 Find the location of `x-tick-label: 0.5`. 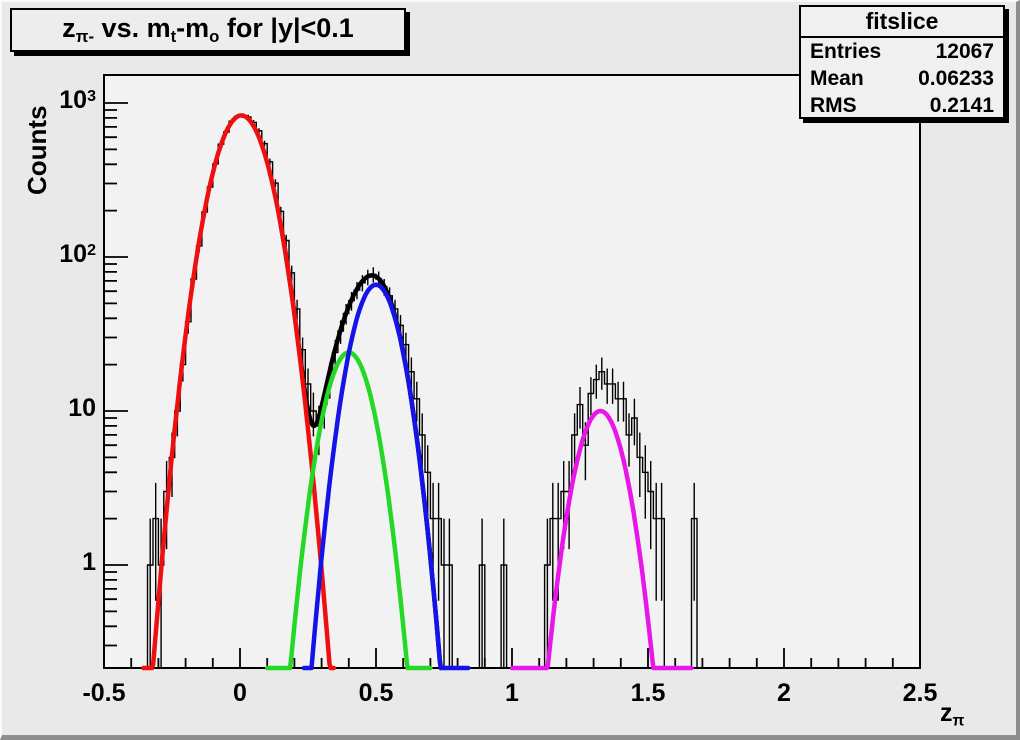

x-tick-label: 0.5 is located at coordinates (376, 693).